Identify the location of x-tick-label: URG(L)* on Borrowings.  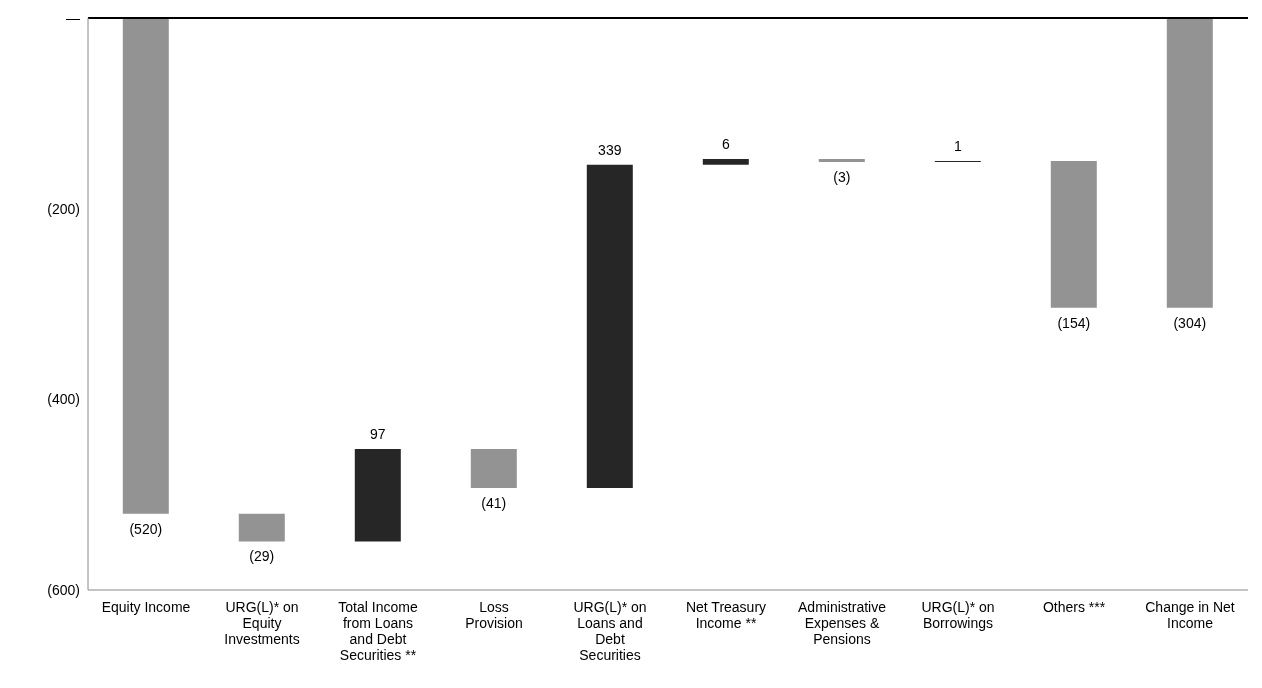
(958, 615).